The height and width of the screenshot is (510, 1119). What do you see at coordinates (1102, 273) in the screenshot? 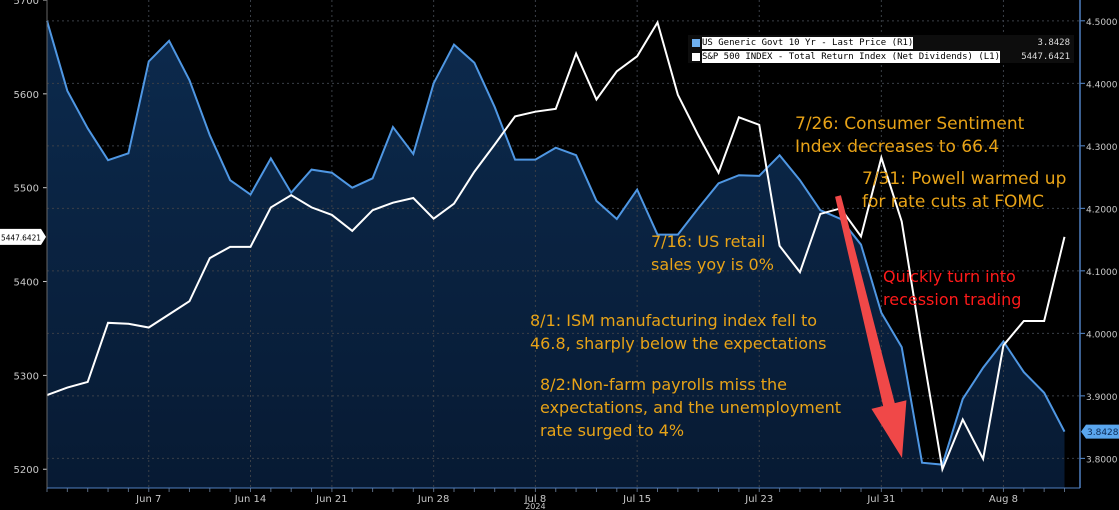
I see `right-axis-tick-label: 4.1000` at bounding box center [1102, 273].